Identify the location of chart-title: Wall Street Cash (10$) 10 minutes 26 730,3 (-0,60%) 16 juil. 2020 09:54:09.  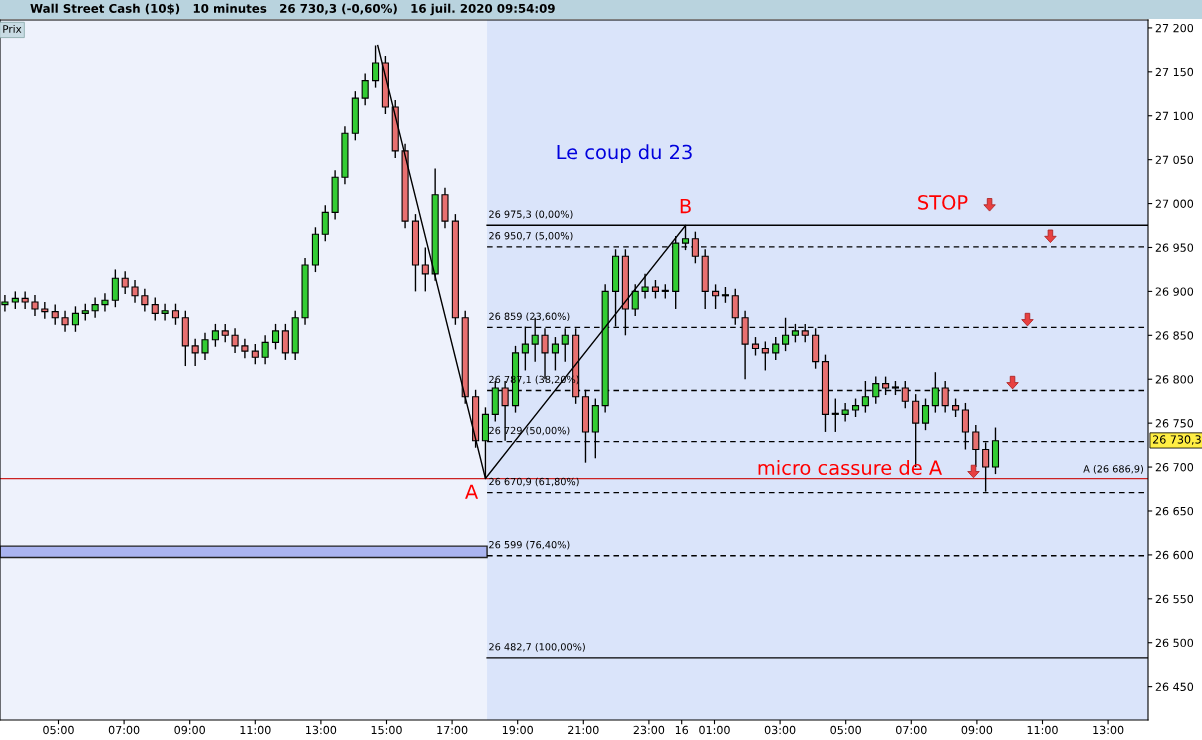
(292, 9).